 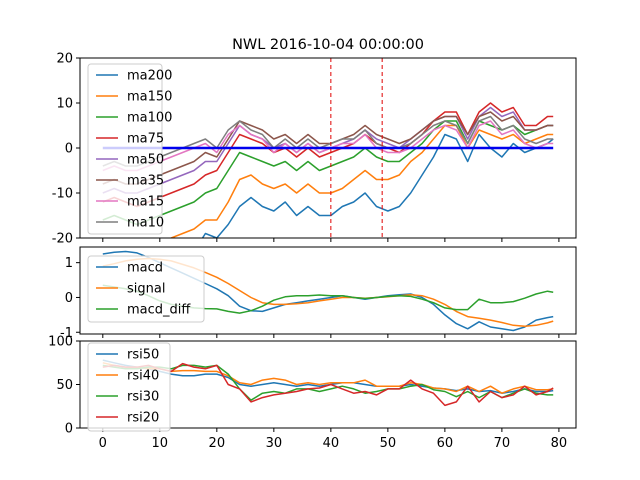 I want to click on legend-label-macd: macd, so click(x=145, y=268).